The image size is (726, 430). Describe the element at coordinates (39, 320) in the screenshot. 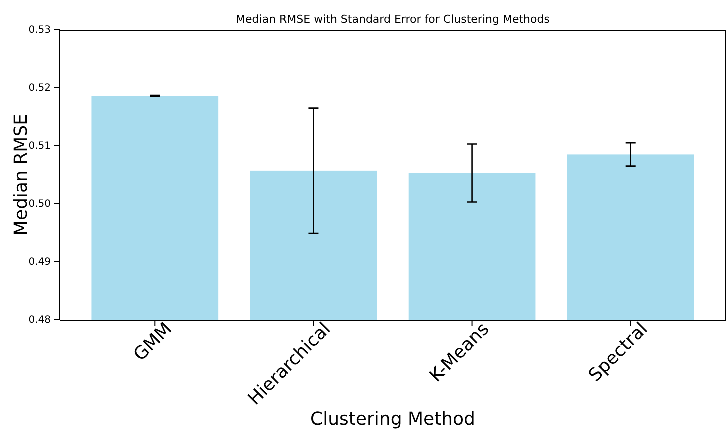

I see `y-tick-label: 0.48` at that location.